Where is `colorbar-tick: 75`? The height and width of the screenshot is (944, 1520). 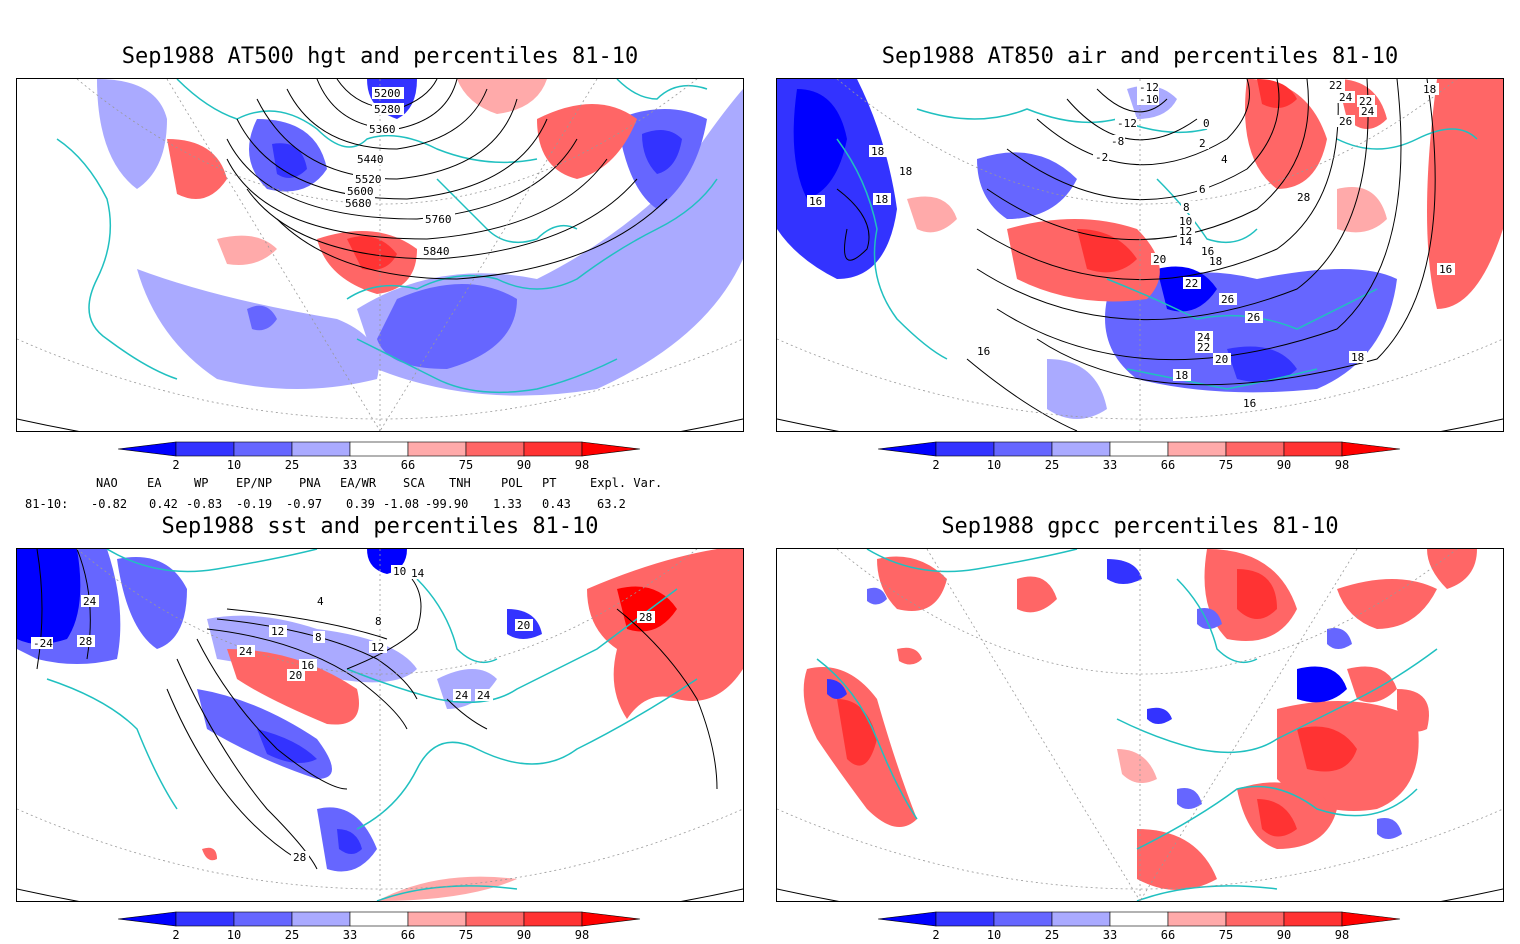
colorbar-tick: 75 is located at coordinates (1226, 465).